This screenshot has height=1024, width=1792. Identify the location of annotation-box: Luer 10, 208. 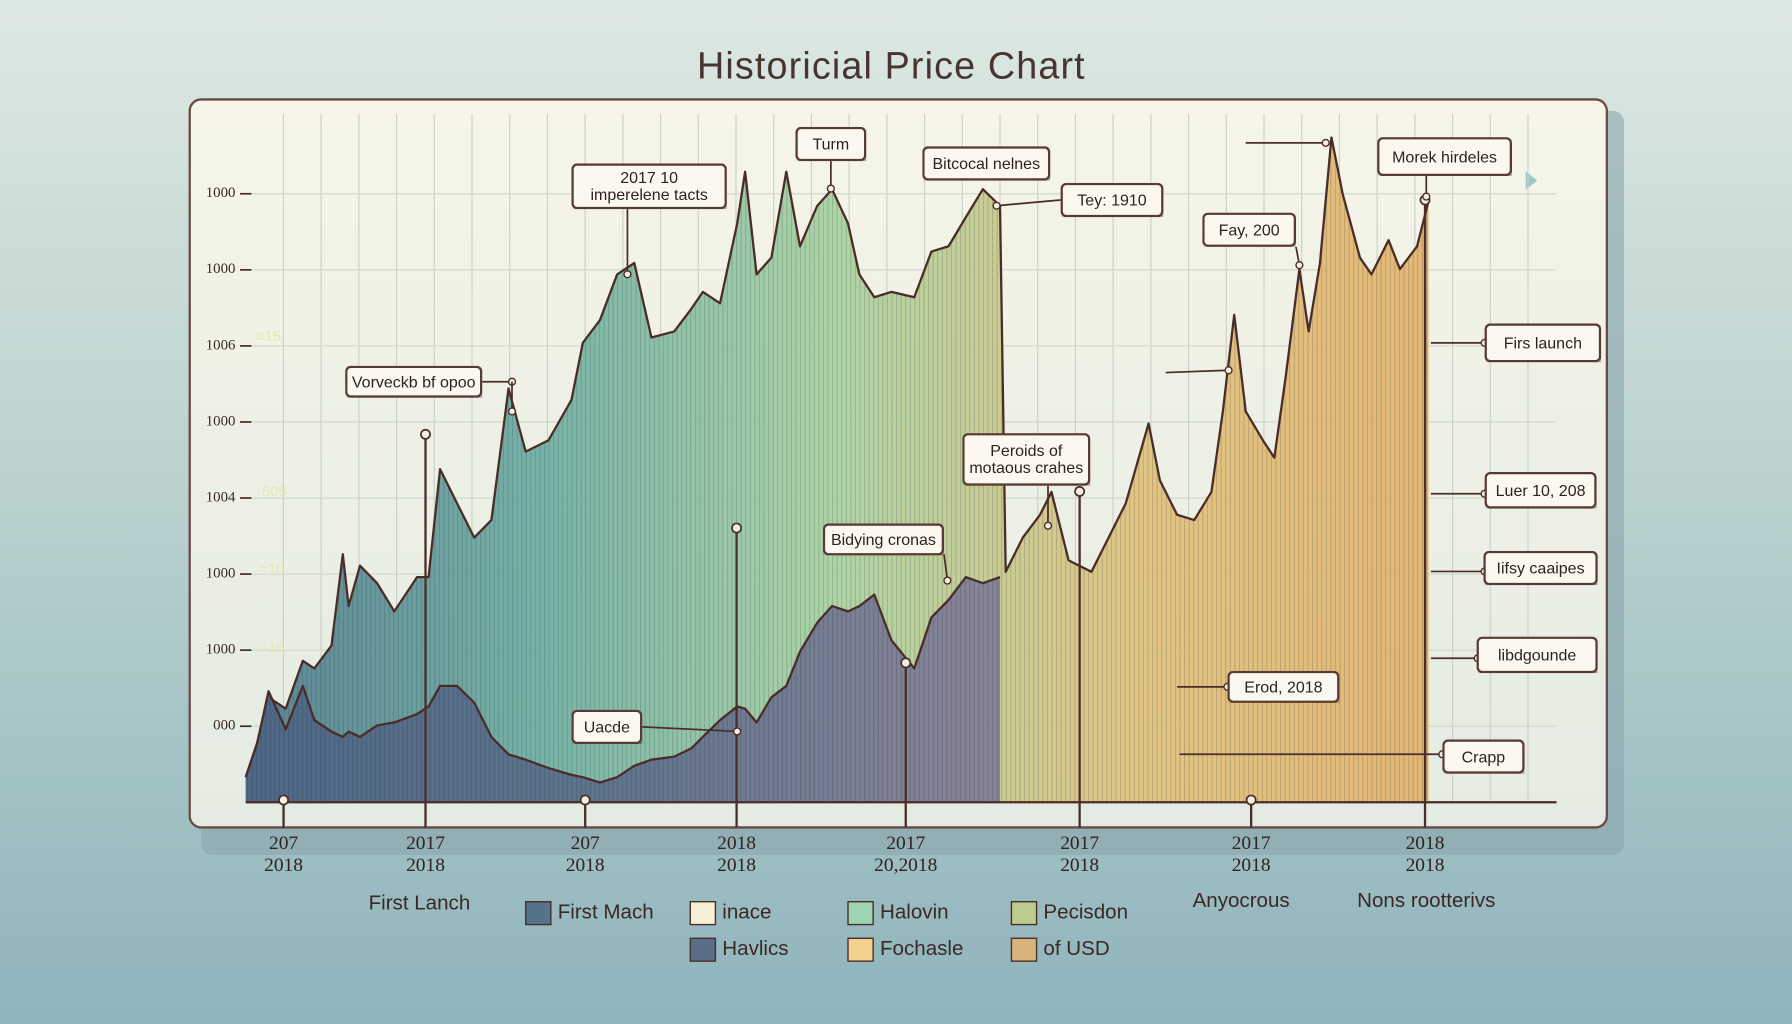
(1540, 490).